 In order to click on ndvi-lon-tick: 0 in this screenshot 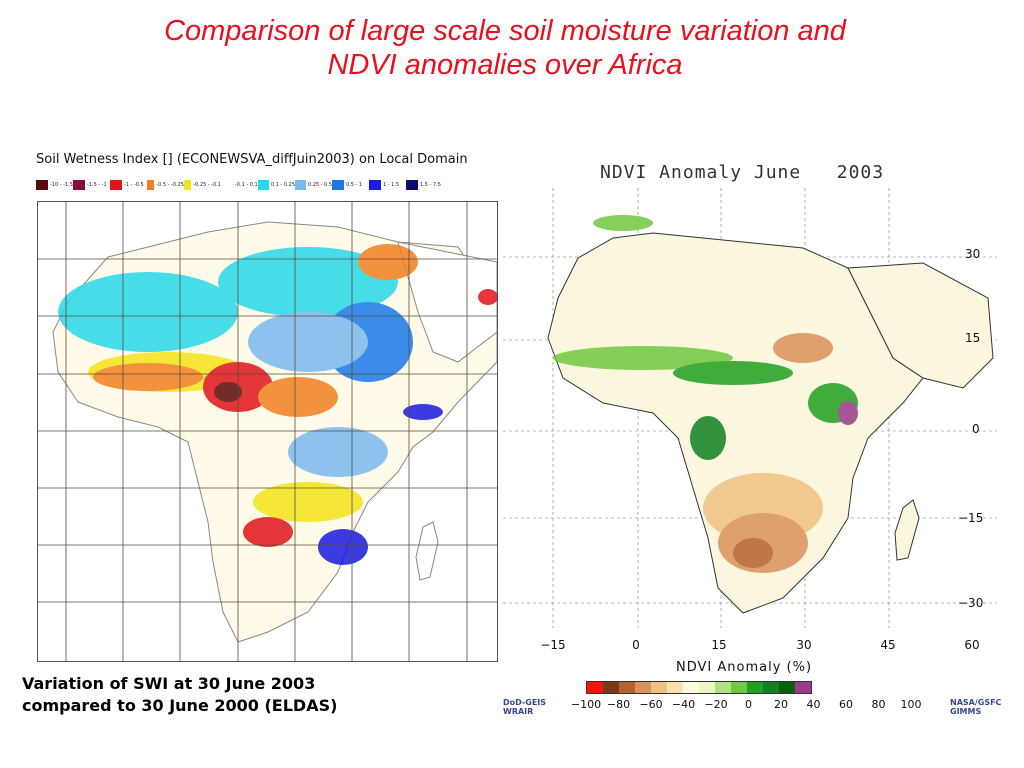, I will do `click(636, 645)`.